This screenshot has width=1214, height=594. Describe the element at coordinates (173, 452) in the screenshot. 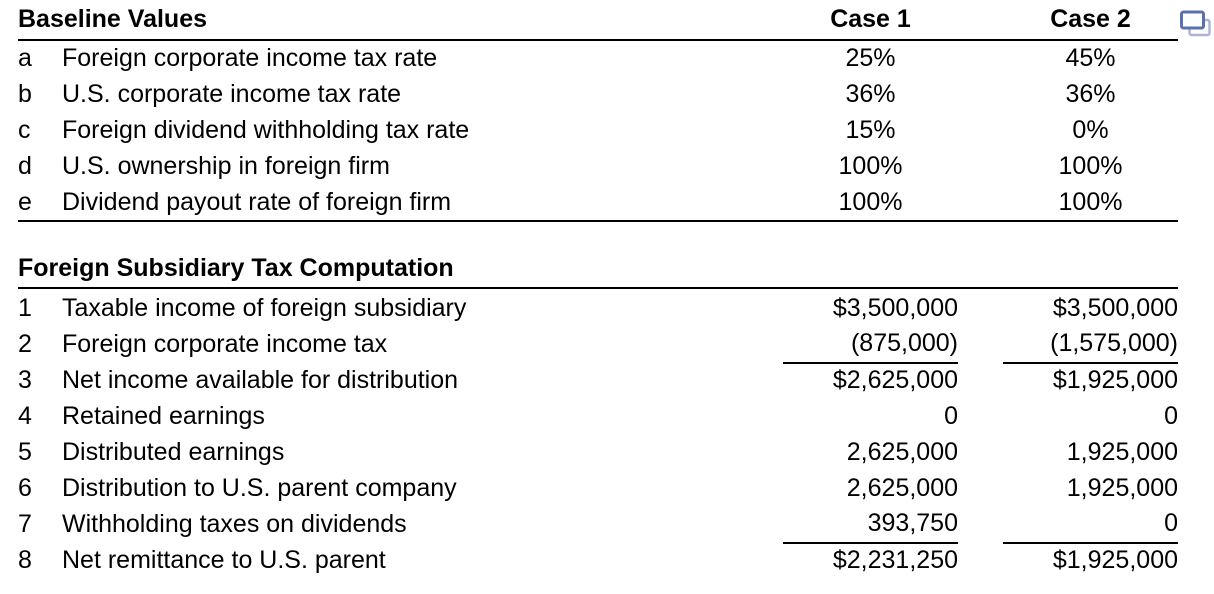

I see `row-label: Distributed earnings` at that location.